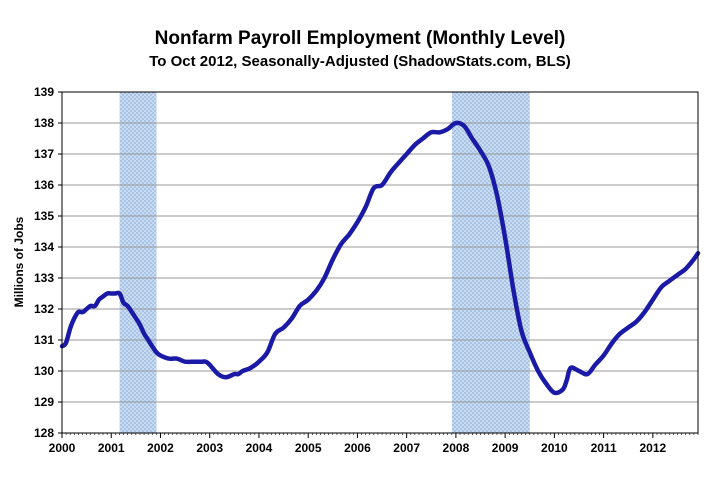 This screenshot has height=492, width=721. What do you see at coordinates (44, 402) in the screenshot?
I see `ytick-label-129: 129` at bounding box center [44, 402].